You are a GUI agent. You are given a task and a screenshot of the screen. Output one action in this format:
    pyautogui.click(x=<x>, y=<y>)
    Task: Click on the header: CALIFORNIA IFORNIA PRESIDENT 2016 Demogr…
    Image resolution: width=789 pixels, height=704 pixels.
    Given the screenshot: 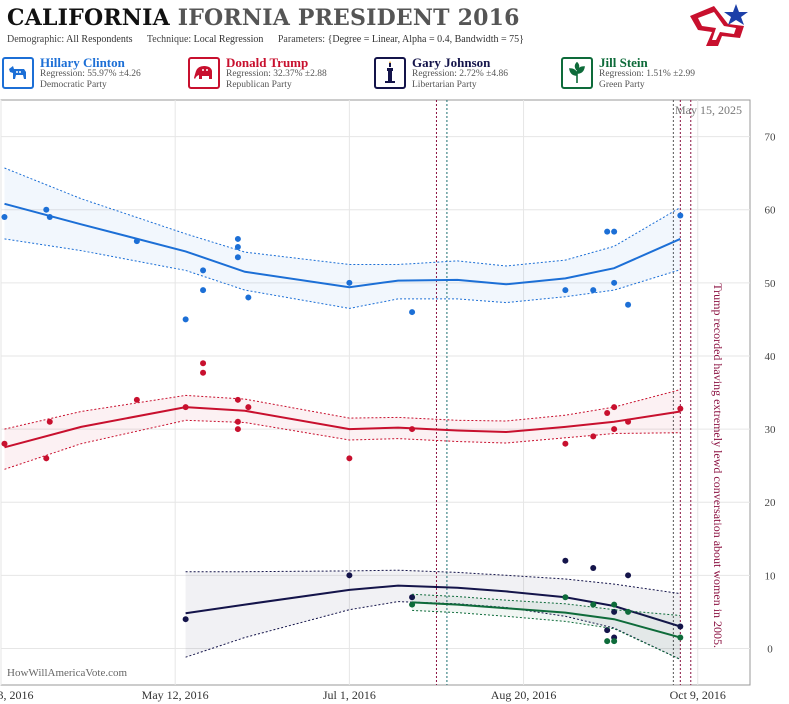 What is the action you would take?
    pyautogui.click(x=394, y=50)
    